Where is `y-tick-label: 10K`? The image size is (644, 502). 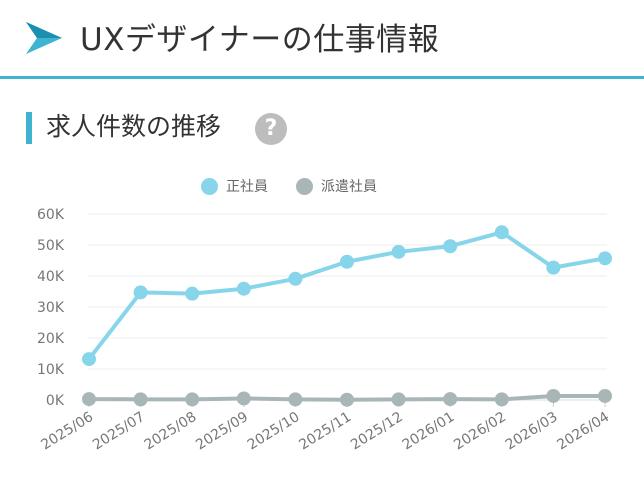
y-tick-label: 10K is located at coordinates (51, 370).